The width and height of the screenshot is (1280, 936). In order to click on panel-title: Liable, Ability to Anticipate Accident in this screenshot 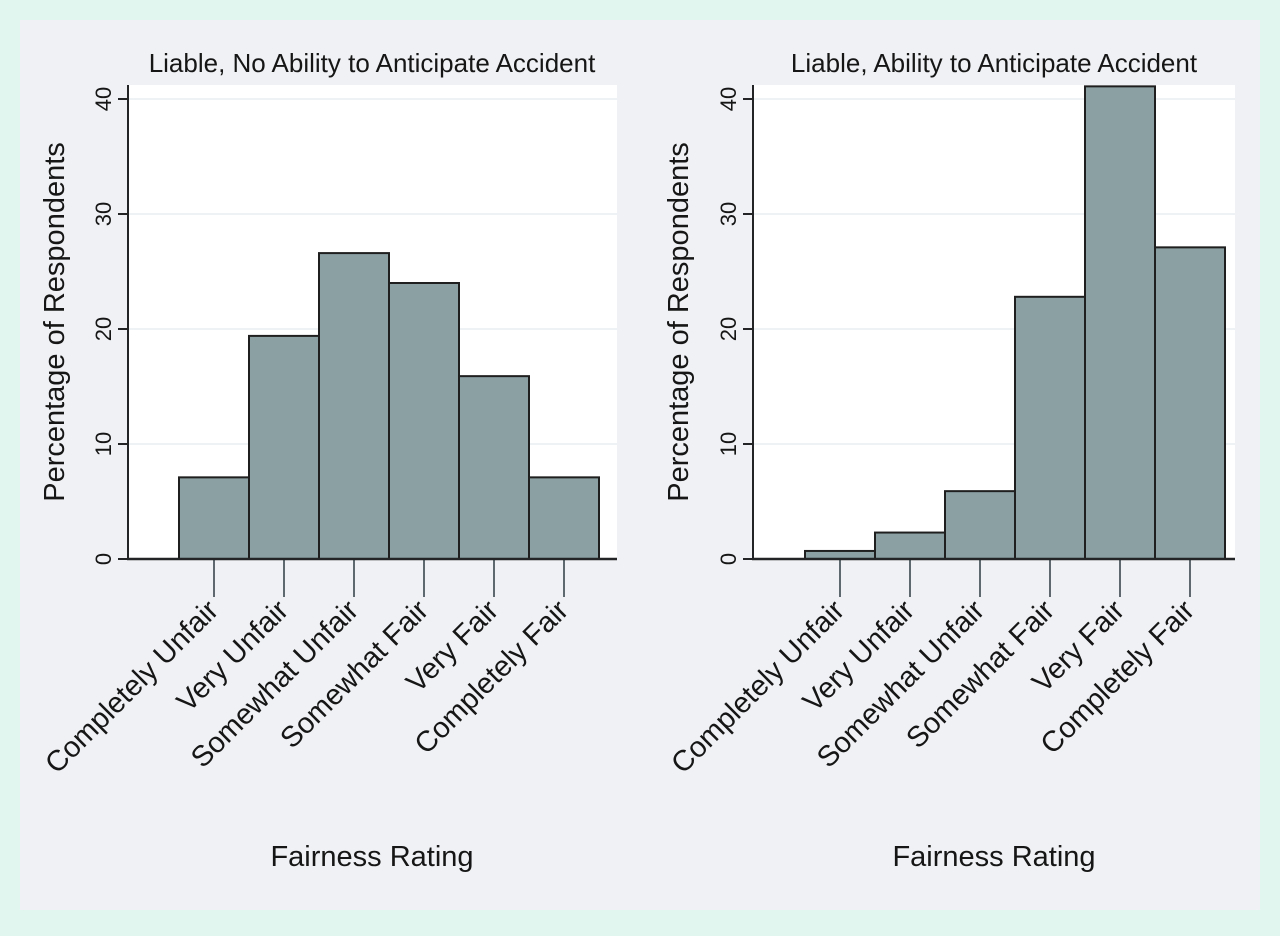, I will do `click(994, 63)`.